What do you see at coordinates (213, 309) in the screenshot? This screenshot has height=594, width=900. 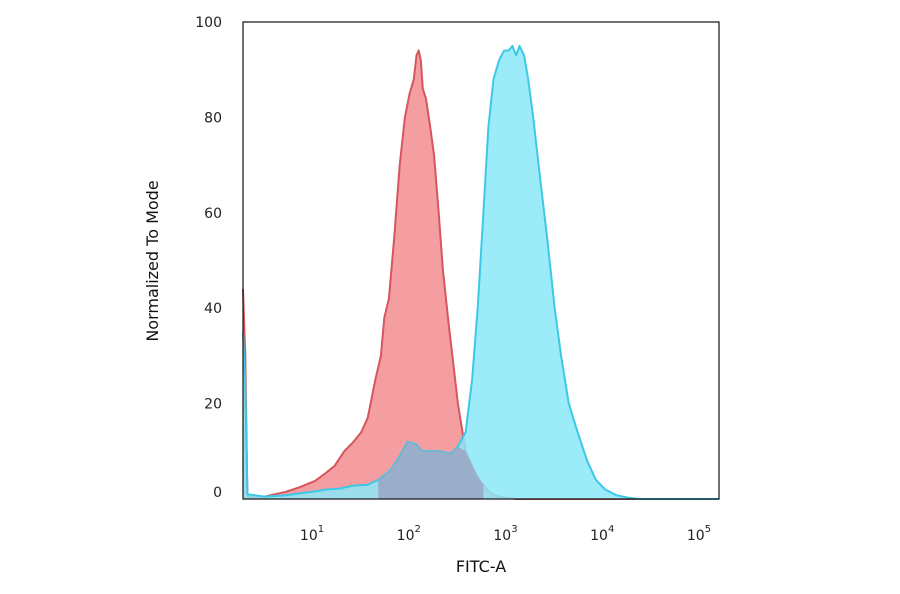 I see `y-tick-label: 40` at bounding box center [213, 309].